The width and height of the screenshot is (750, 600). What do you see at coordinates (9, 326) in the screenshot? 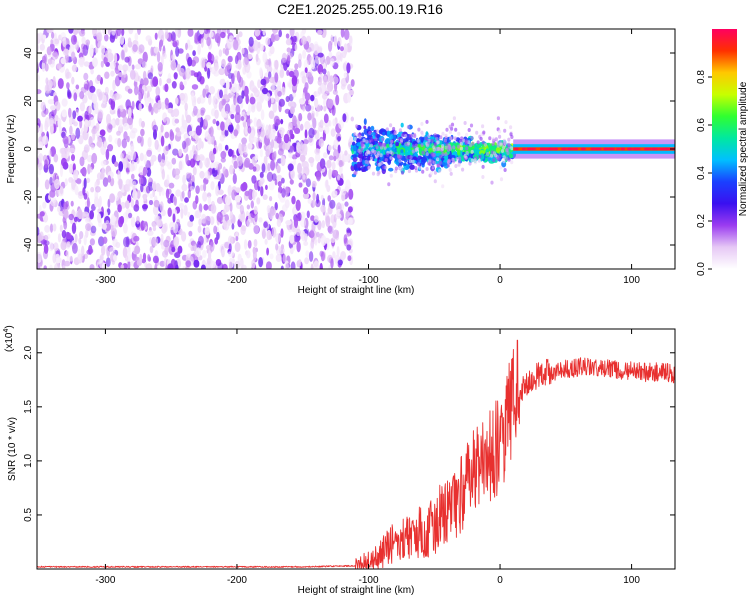
I see `snr-y-multiplier-close: )` at bounding box center [9, 326].